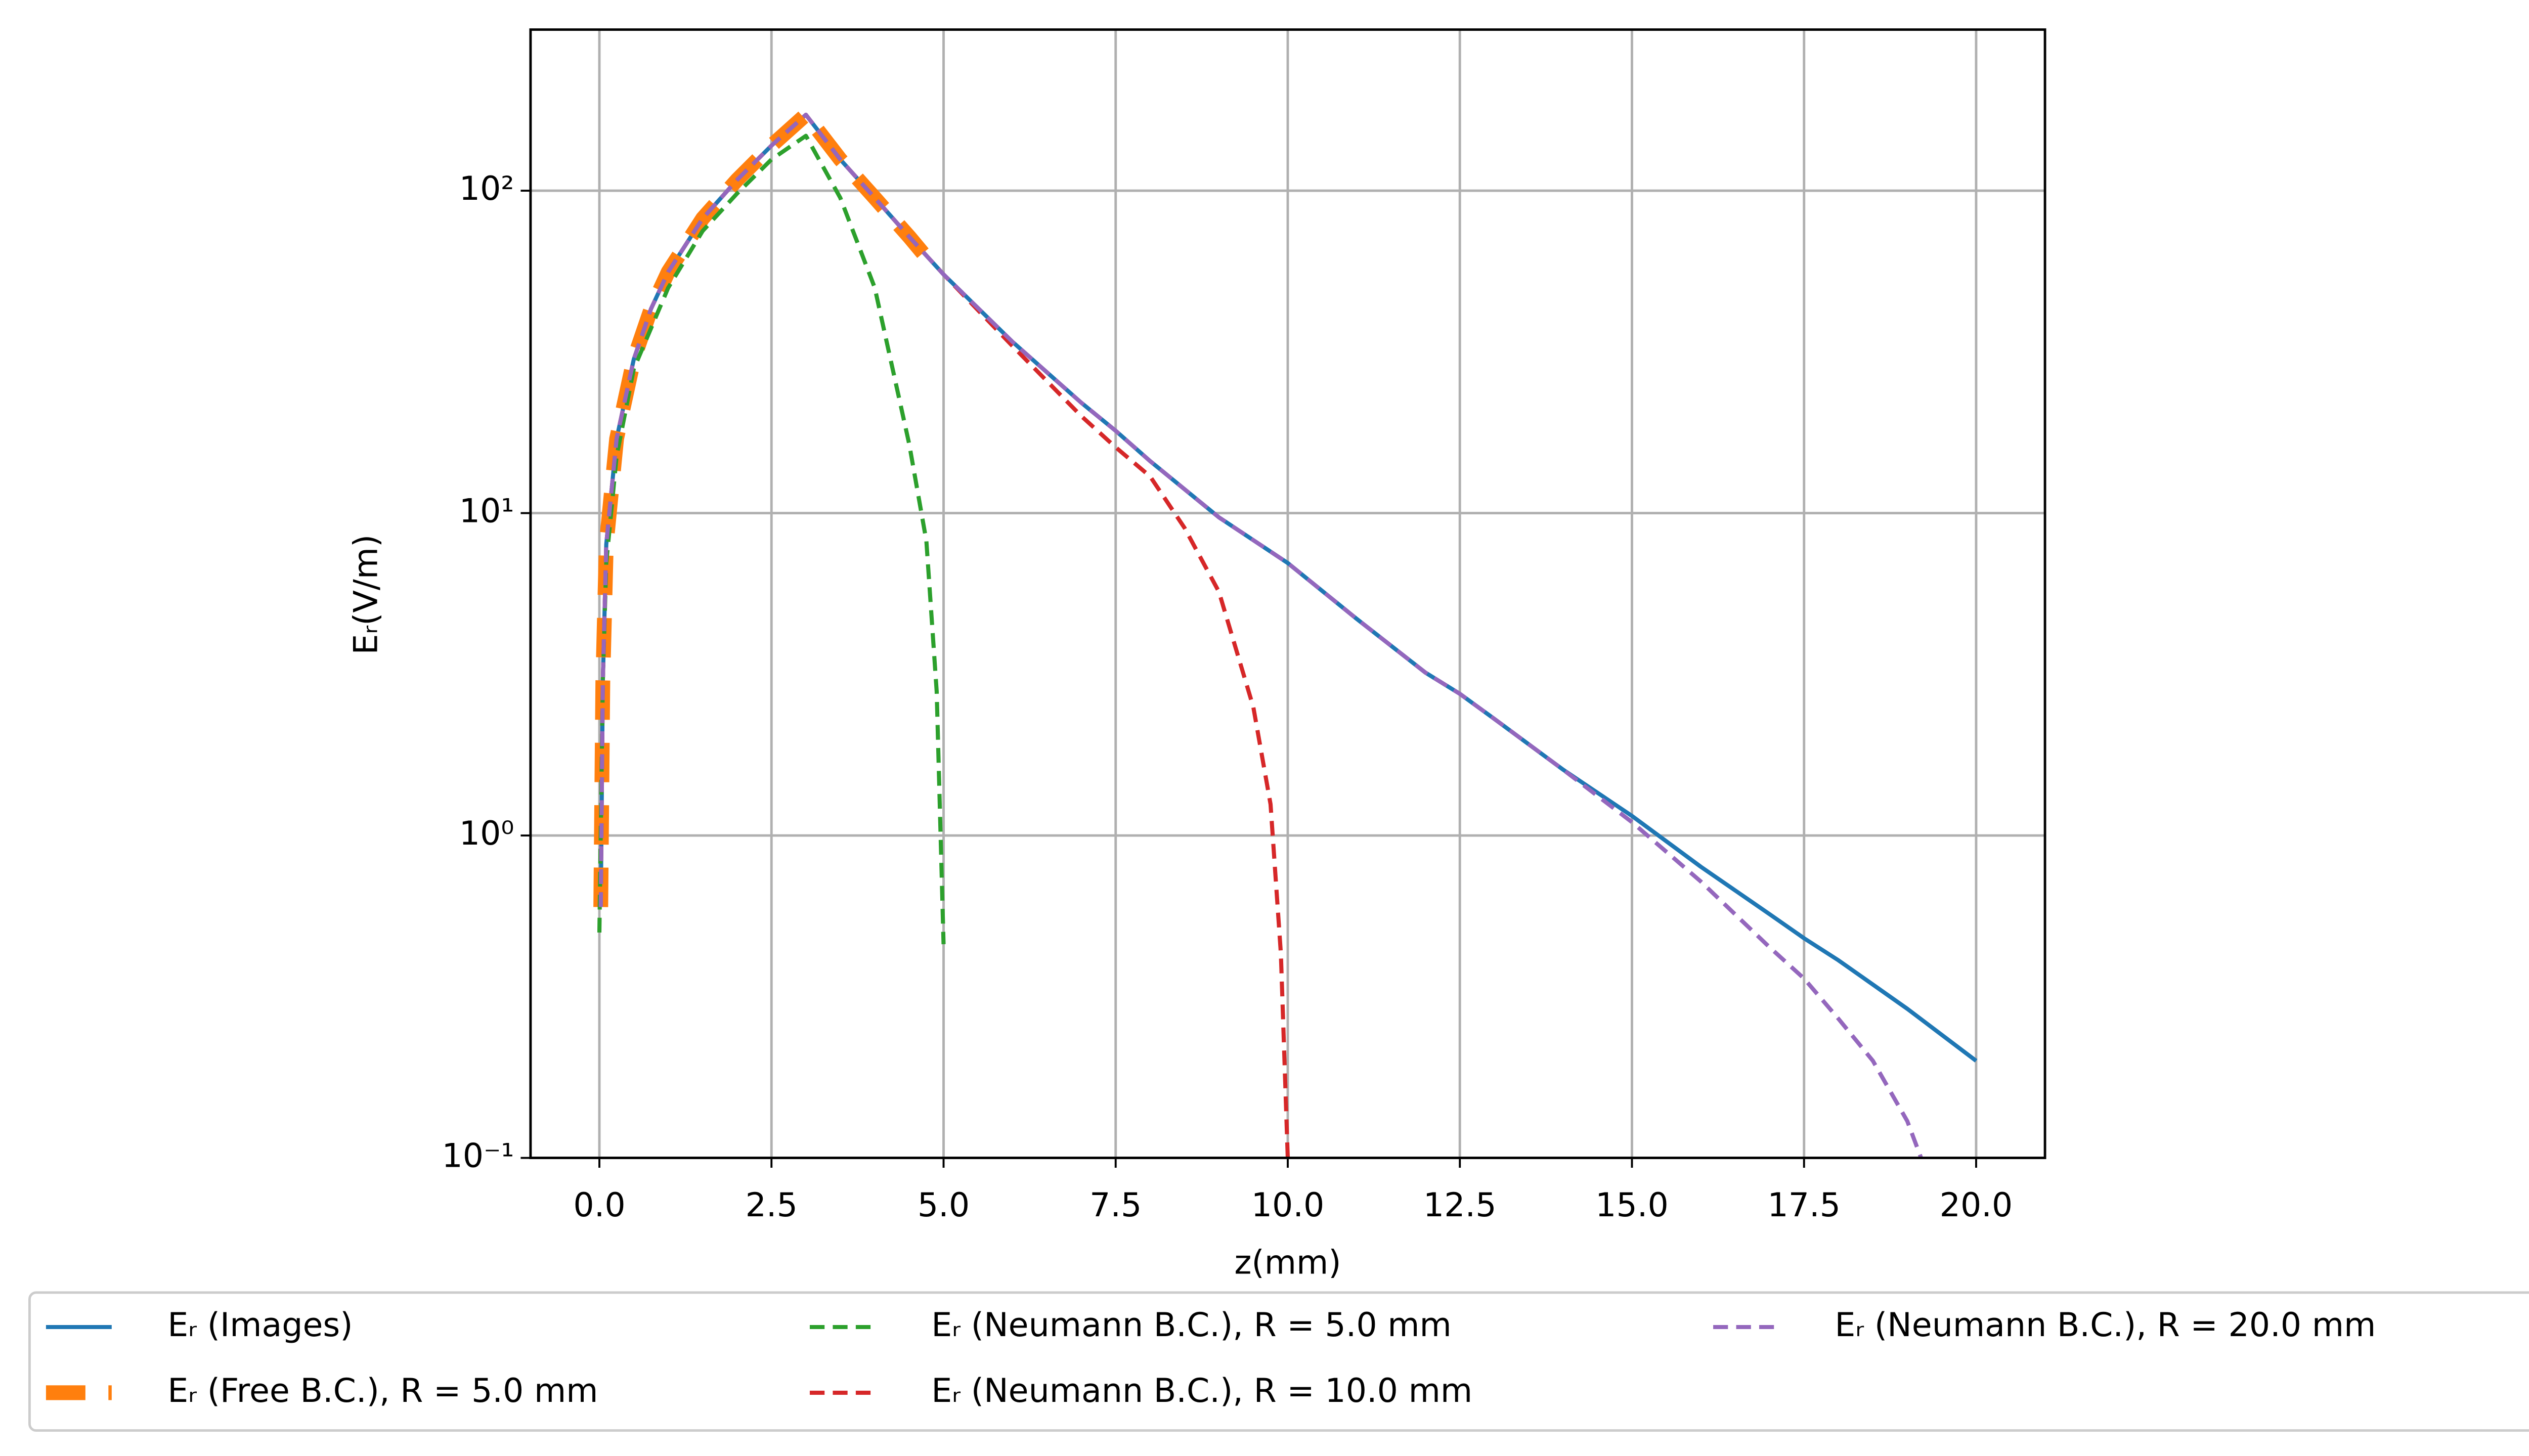  I want to click on legend-label: Eᵣ (Neumann B.C.), R = 20.0 mm, so click(2105, 1325).